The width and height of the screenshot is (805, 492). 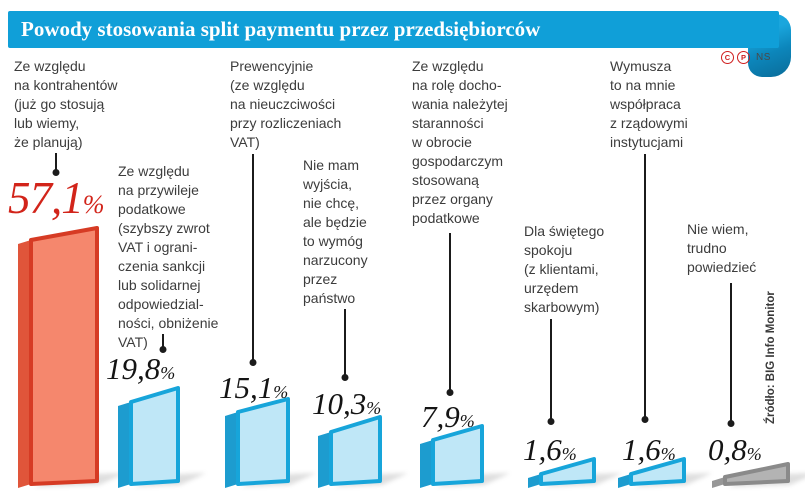 I want to click on value-label-6: 1,6%, so click(x=550, y=449).